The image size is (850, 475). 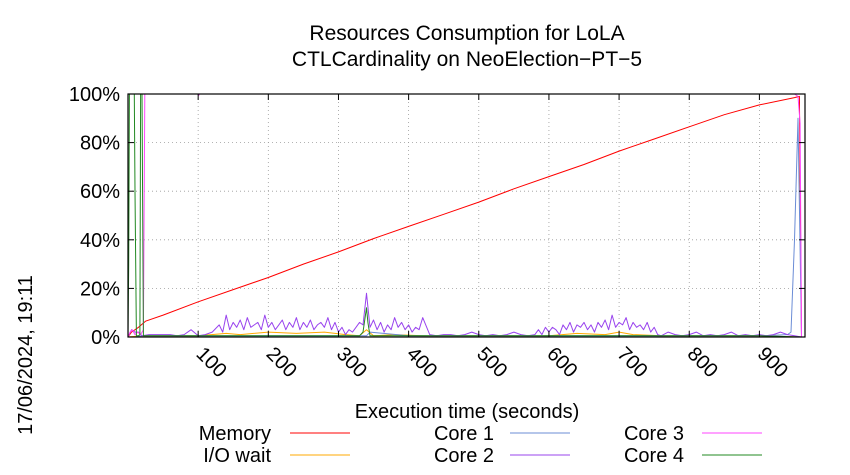 I want to click on x-tick-label: 600, so click(x=561, y=362).